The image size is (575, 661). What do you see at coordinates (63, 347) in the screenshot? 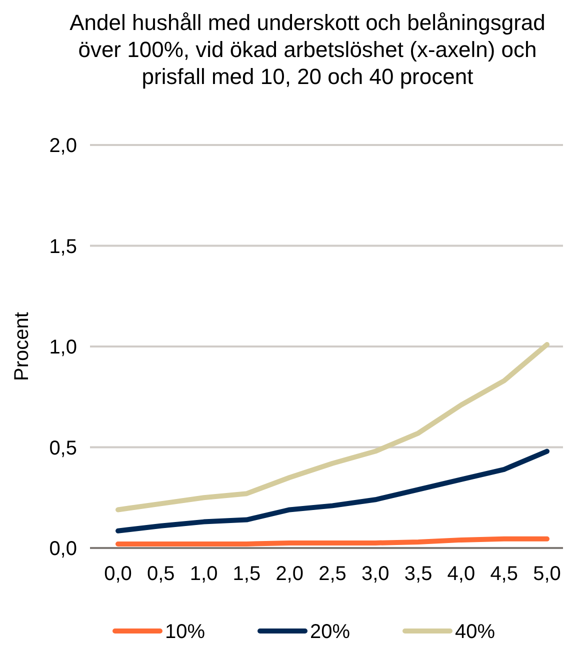
I see `y-tick-label: 1,0` at bounding box center [63, 347].